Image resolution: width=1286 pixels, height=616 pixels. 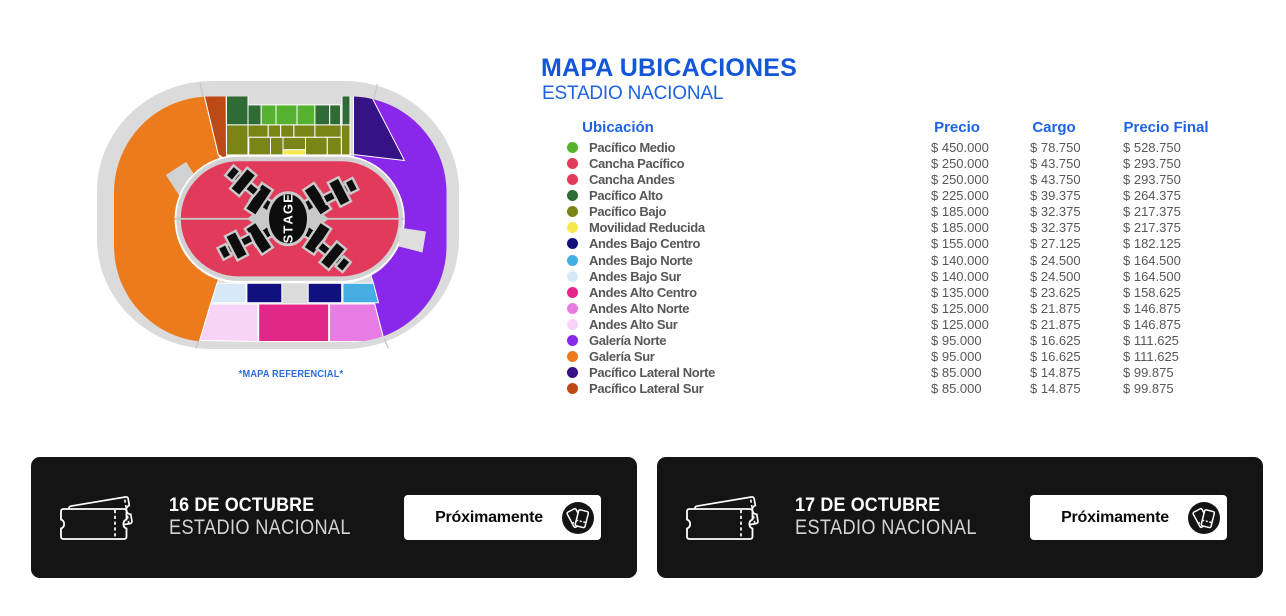 What do you see at coordinates (228, 293) in the screenshot?
I see `section-andes-bajo-sur` at bounding box center [228, 293].